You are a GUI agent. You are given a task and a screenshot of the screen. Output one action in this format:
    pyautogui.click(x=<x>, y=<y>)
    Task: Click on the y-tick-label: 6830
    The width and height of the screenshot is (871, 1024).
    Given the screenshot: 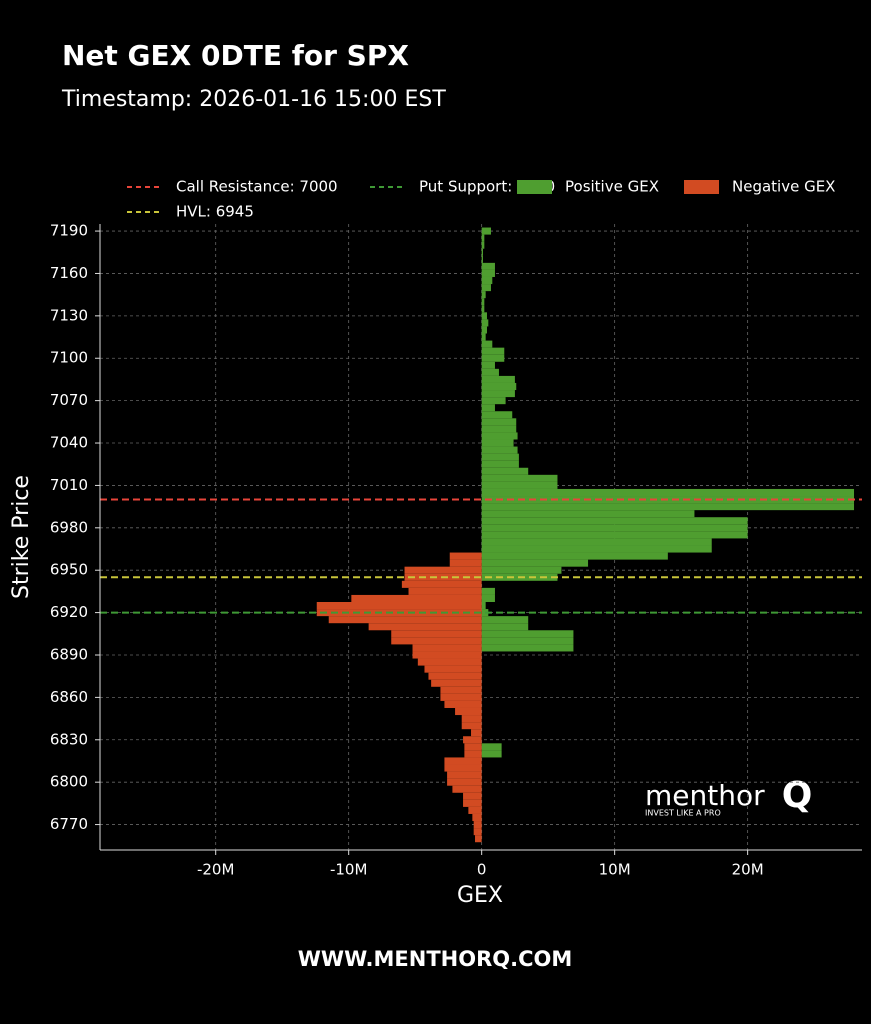 What is the action you would take?
    pyautogui.click(x=69, y=739)
    